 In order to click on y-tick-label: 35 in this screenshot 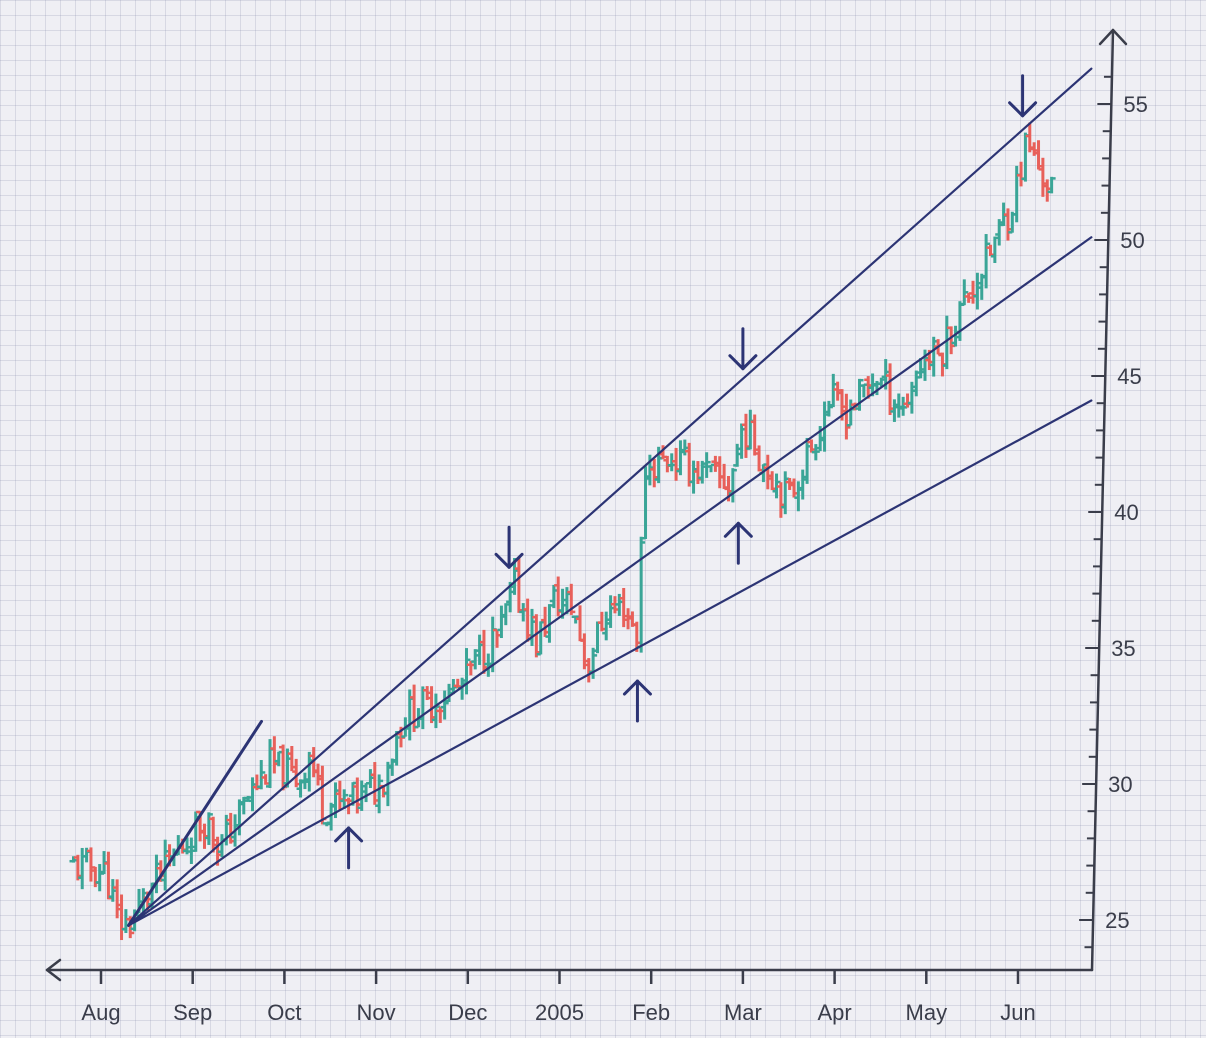, I will do `click(1123, 648)`.